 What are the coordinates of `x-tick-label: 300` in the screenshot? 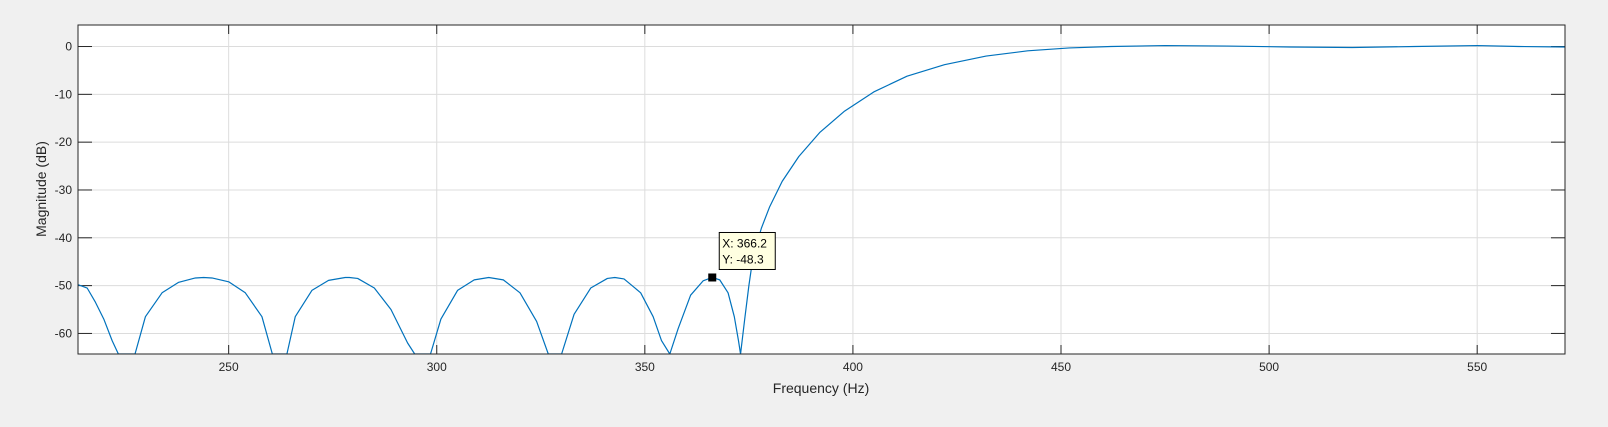 It's located at (437, 367).